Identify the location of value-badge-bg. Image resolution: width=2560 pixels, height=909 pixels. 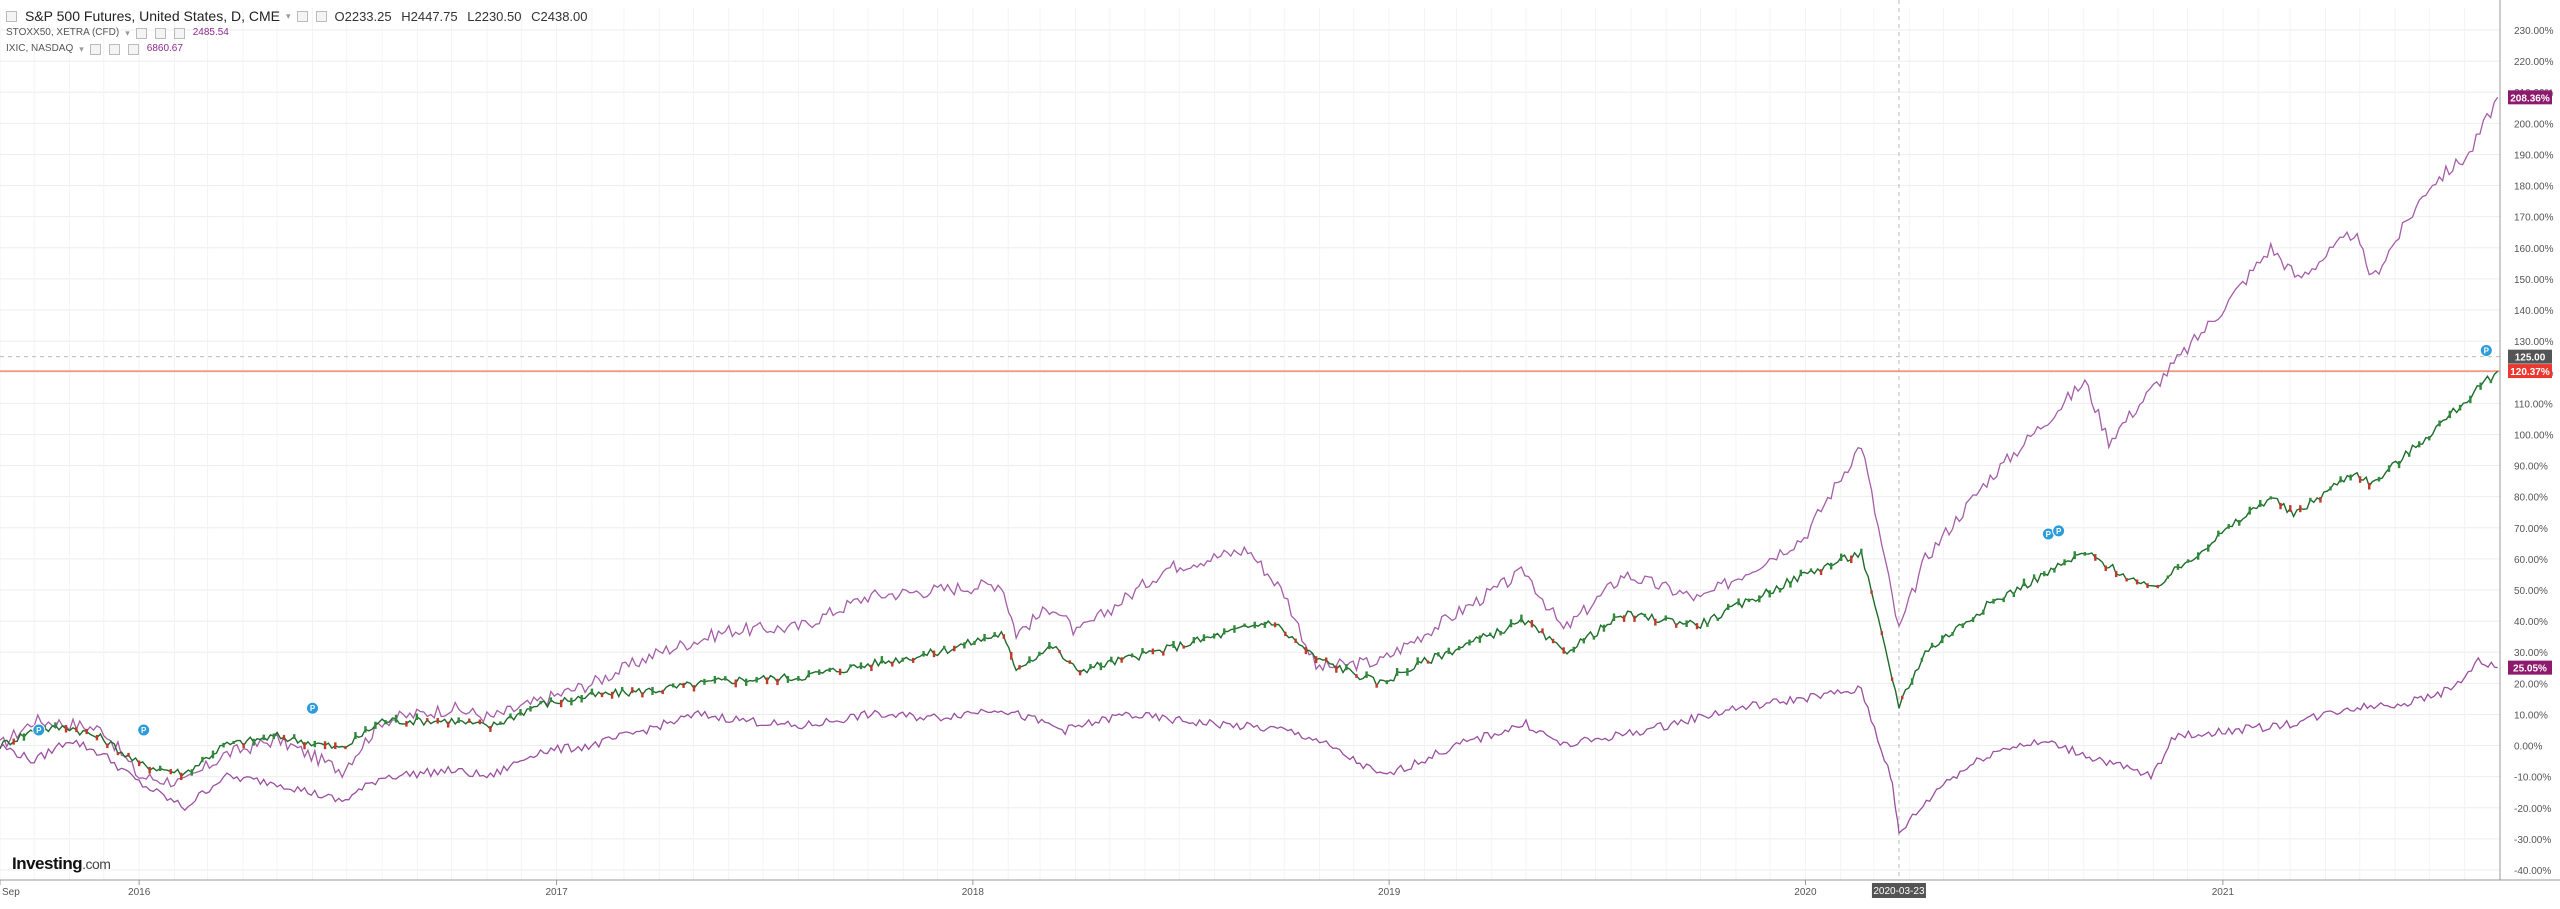
(2530, 371).